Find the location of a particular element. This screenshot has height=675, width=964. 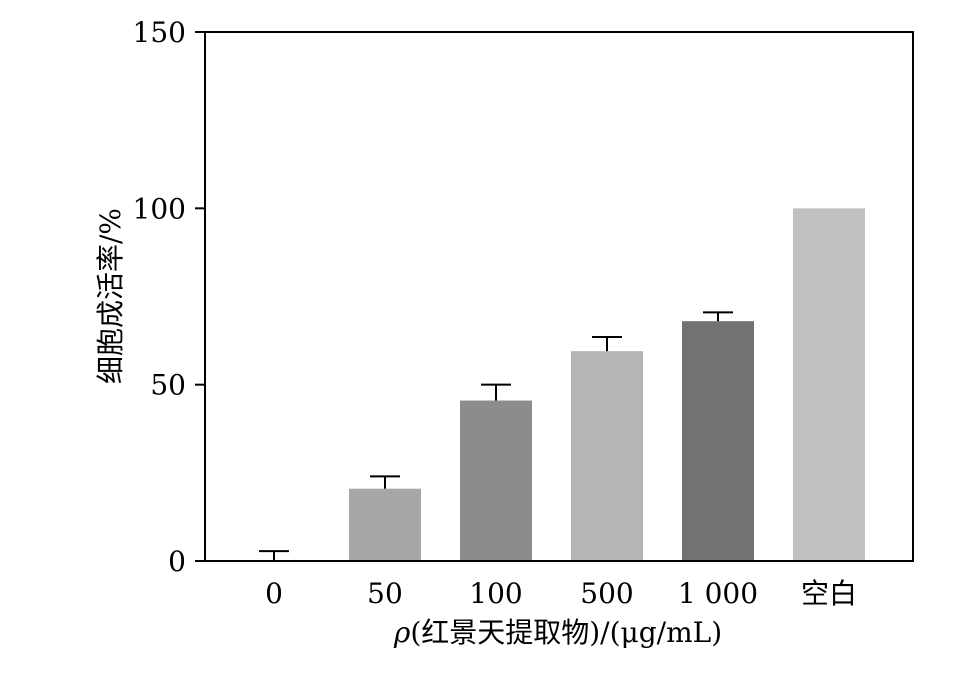

y-tick-label: 0 is located at coordinates (177, 561).